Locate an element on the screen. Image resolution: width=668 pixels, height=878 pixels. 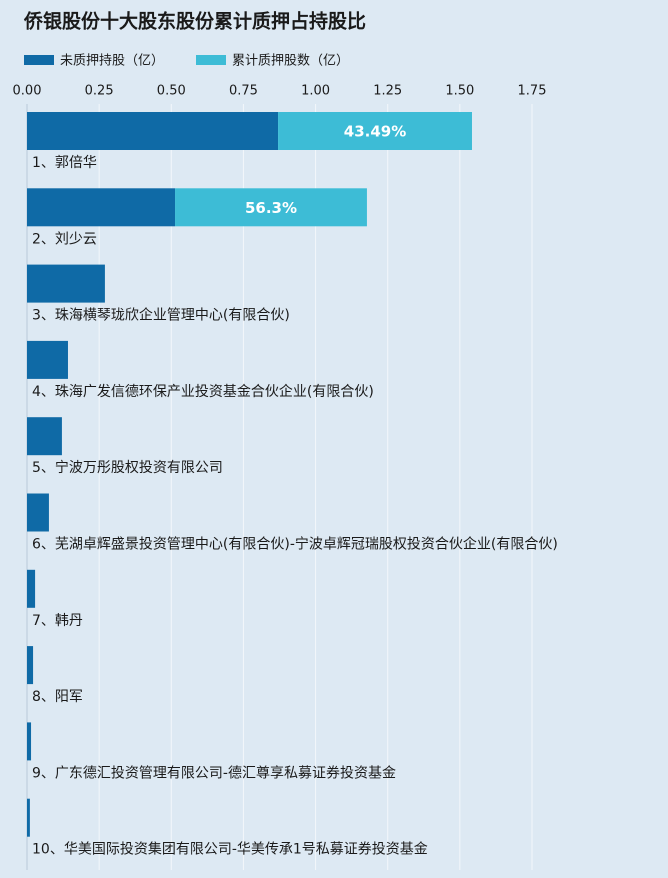
legend-label: 未质押持股（亿） is located at coordinates (112, 61).